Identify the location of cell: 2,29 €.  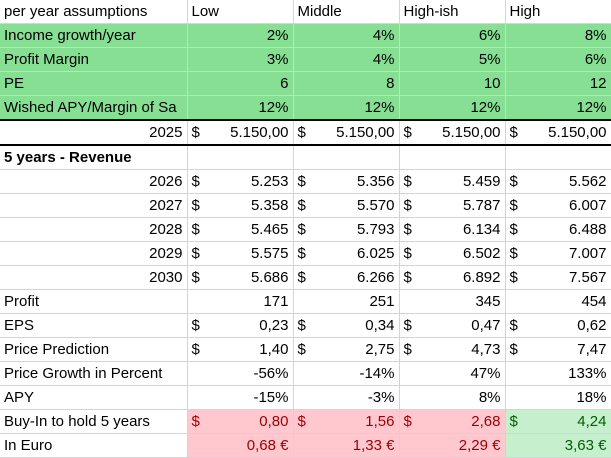
(452, 445).